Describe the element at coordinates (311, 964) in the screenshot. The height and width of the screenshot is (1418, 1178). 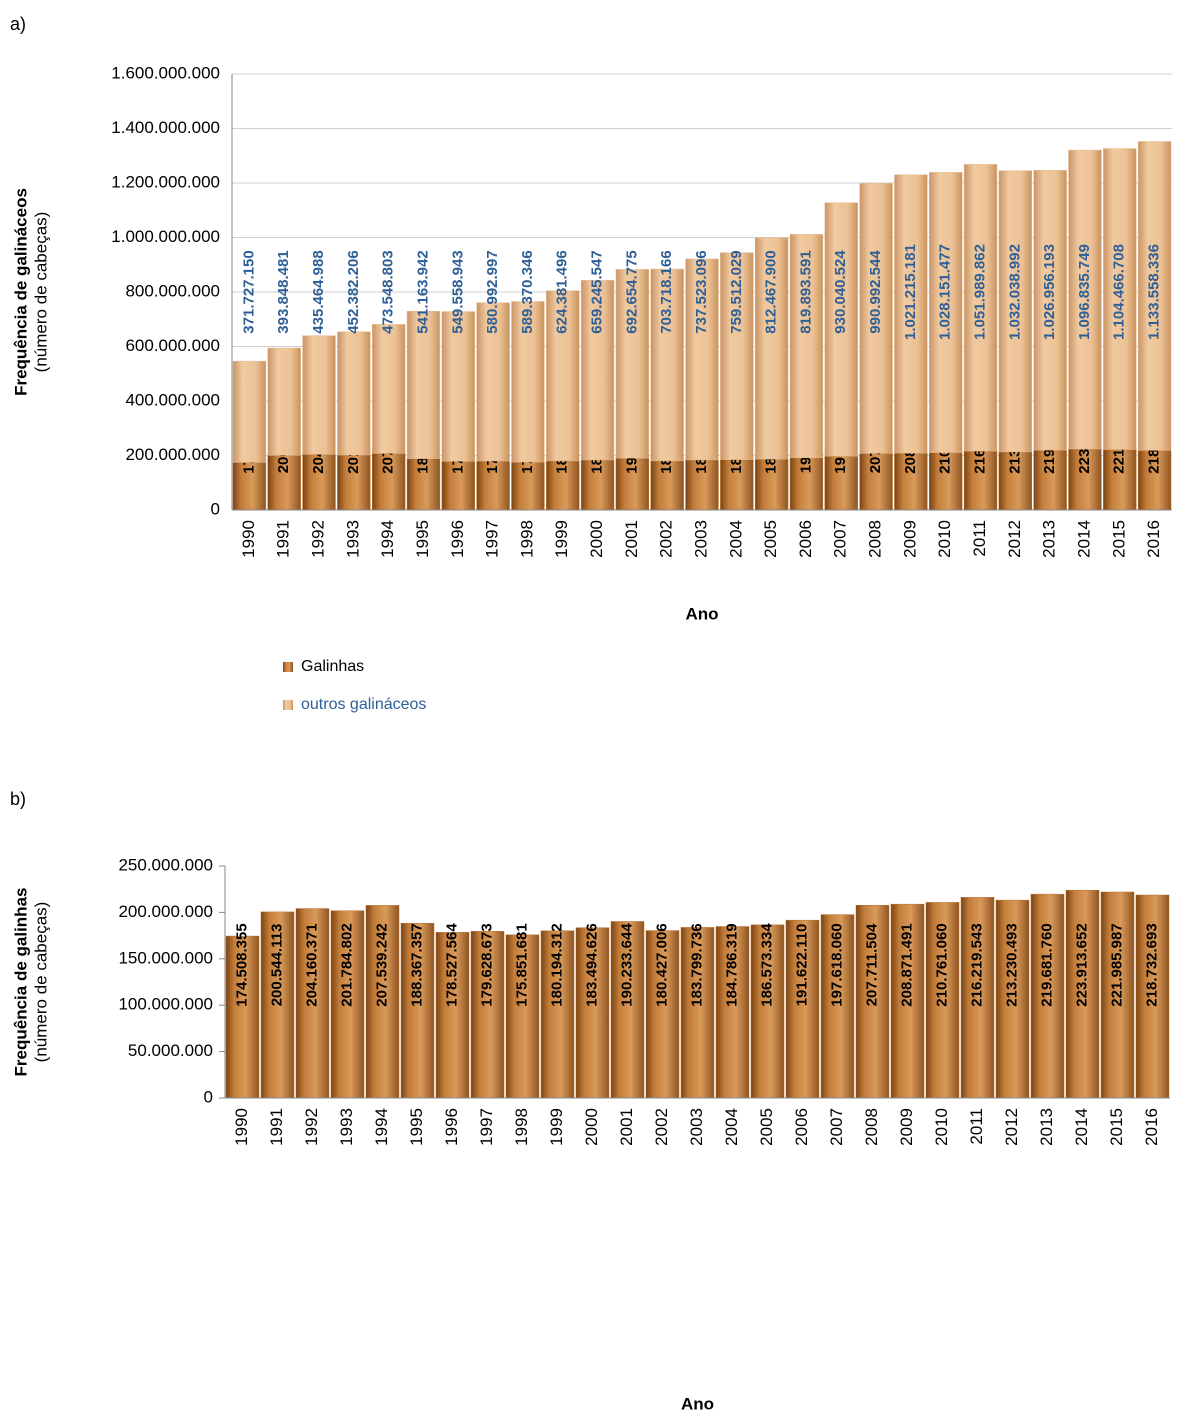
I see `value-label: 204.160.371` at that location.